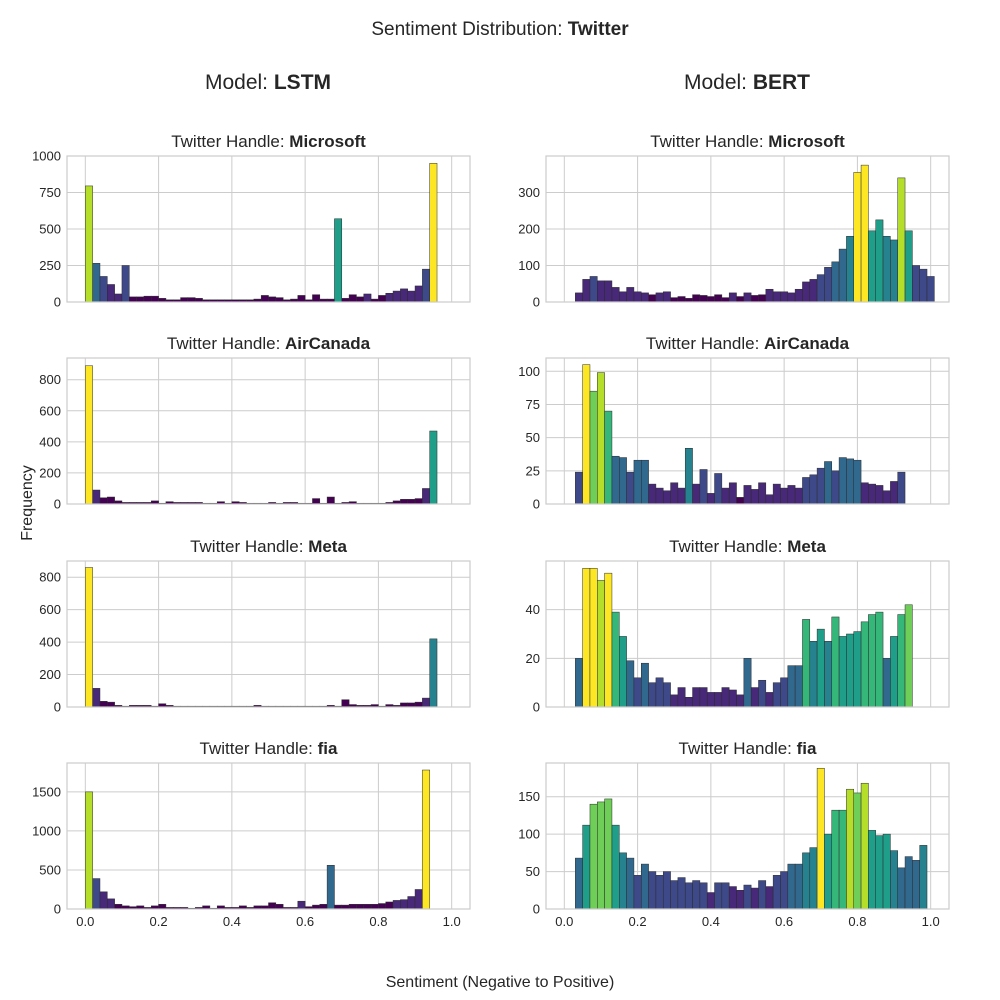 This screenshot has height=1000, width=1000. I want to click on y-tick-label: 40, so click(533, 609).